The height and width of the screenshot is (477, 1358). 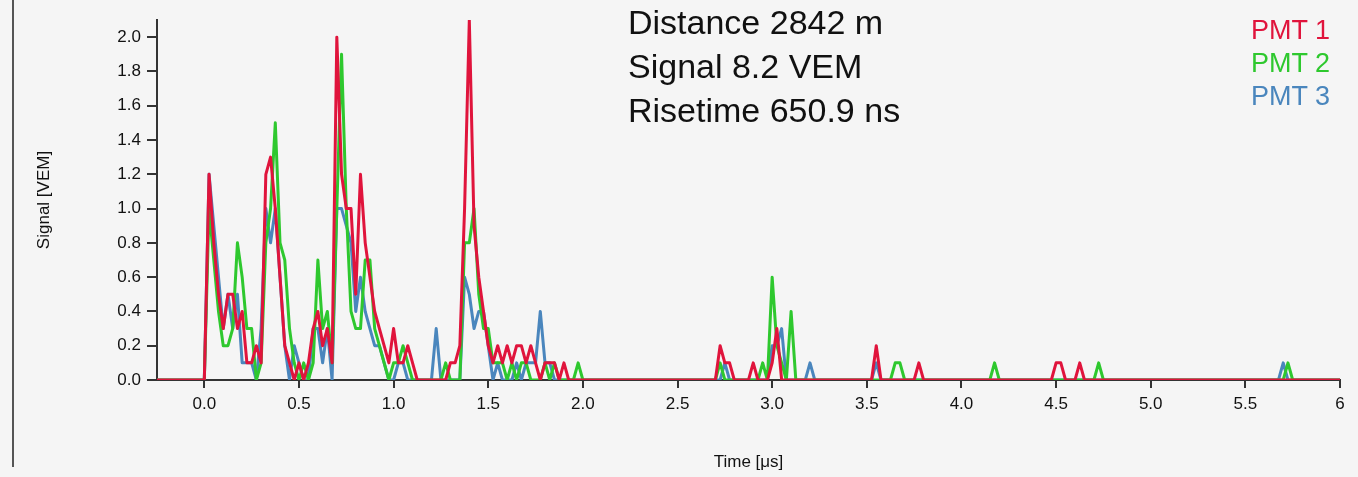 I want to click on y-tick-label: 0.4, so click(x=129, y=311).